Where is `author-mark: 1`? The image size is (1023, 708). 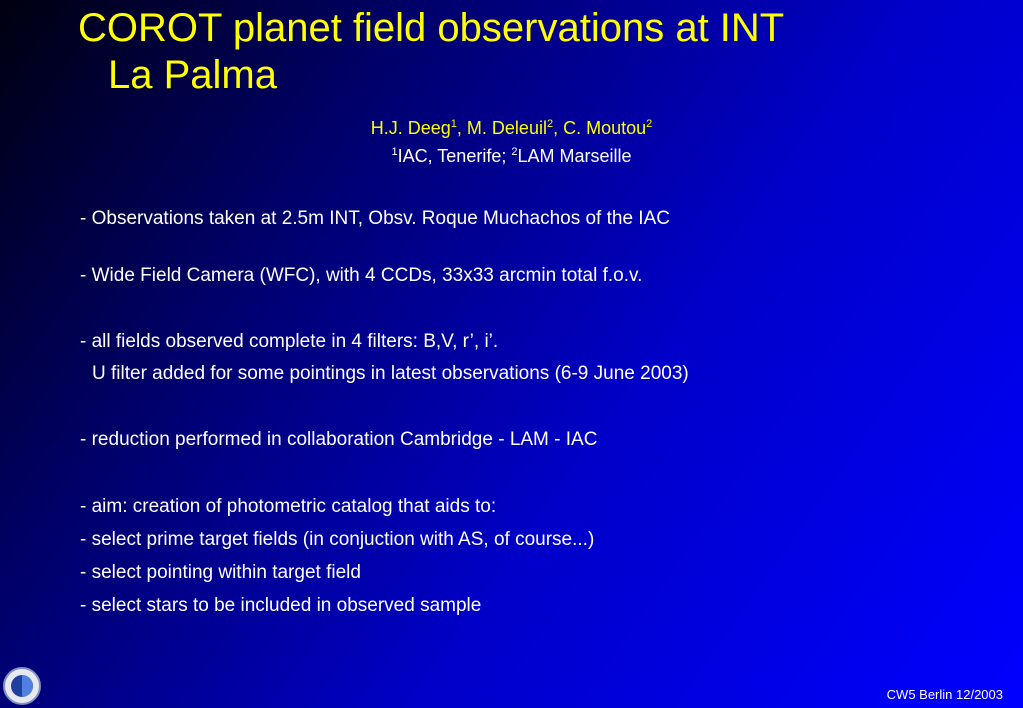
author-mark: 1 is located at coordinates (453, 124).